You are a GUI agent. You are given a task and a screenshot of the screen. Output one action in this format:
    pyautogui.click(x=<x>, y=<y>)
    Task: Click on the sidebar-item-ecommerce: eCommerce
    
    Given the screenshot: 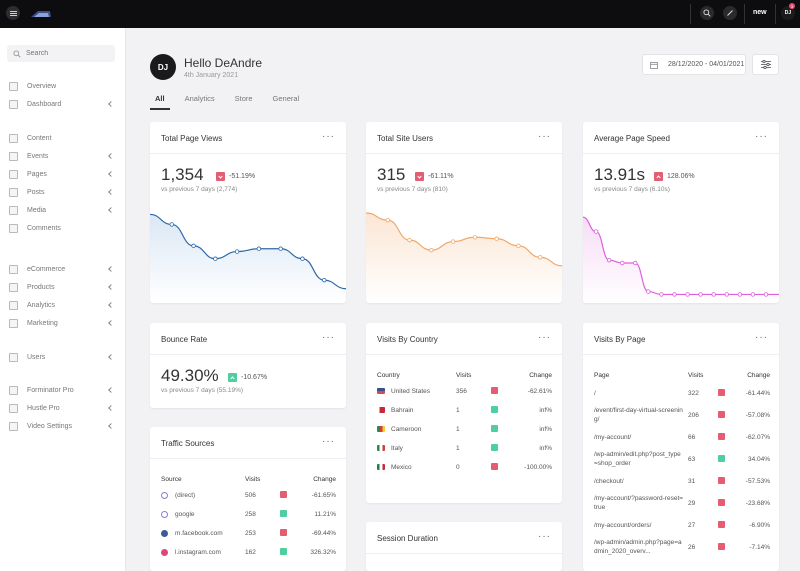 What is the action you would take?
    pyautogui.click(x=62, y=269)
    